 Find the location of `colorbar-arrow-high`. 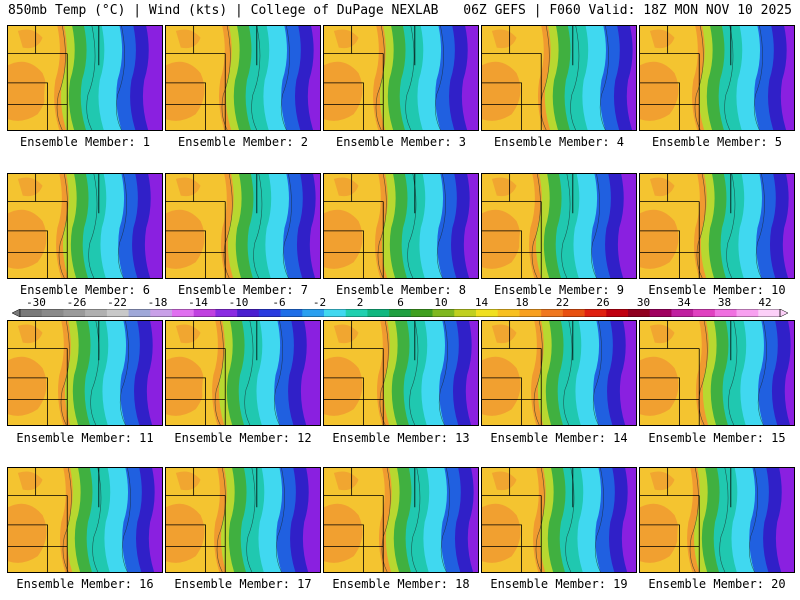

colorbar-arrow-high is located at coordinates (783, 313).